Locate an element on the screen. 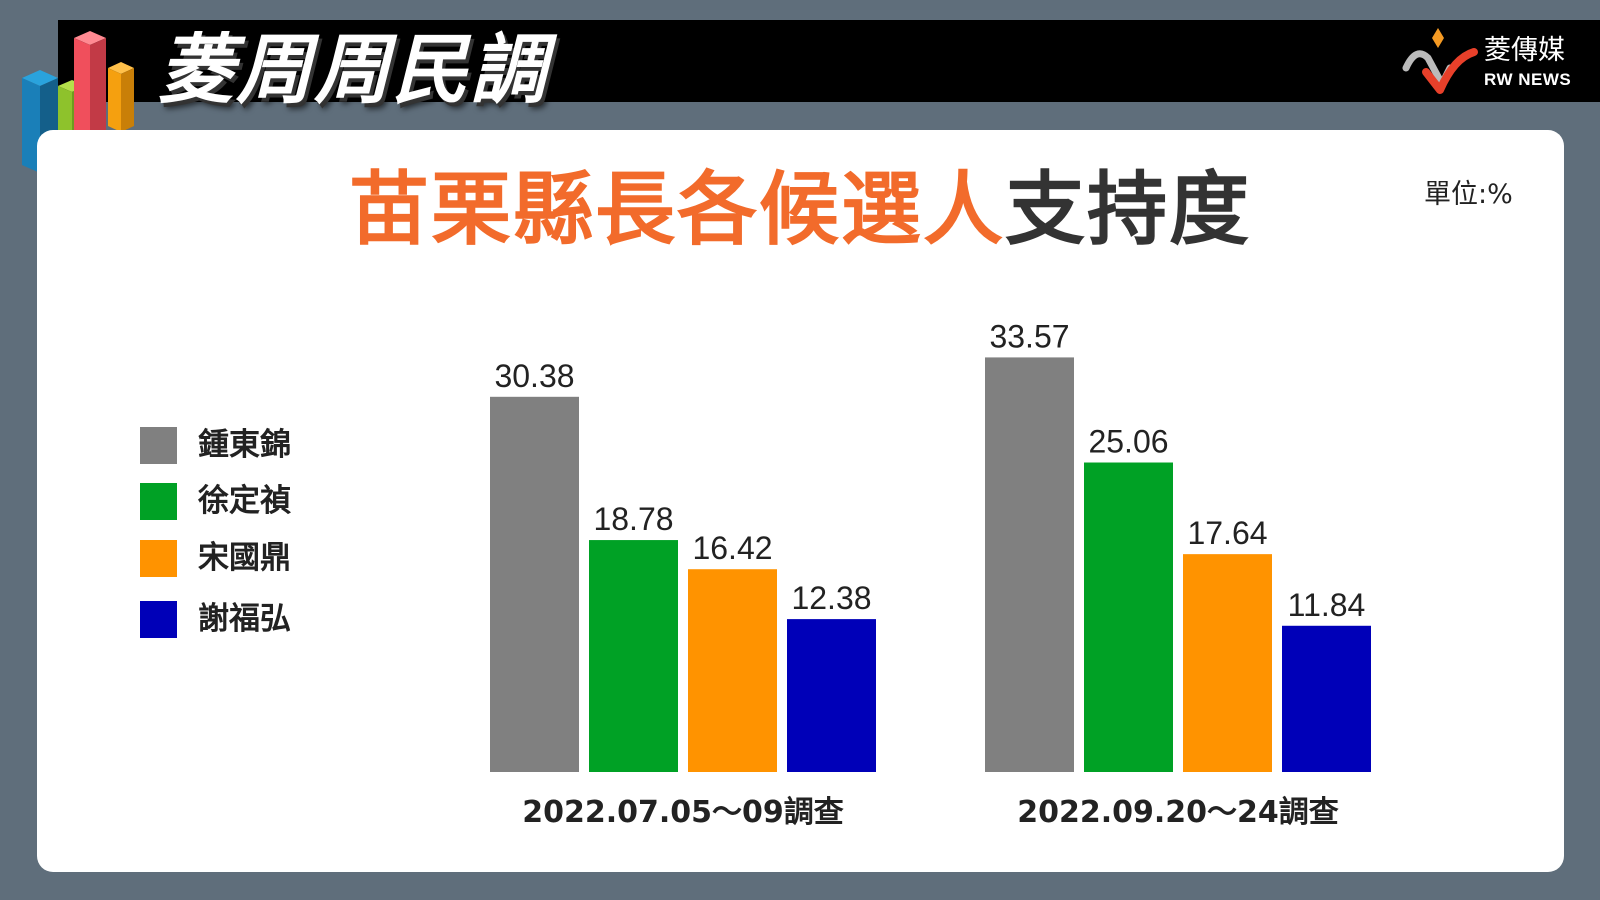 The width and height of the screenshot is (1600, 900). chart-title: 苗栗縣長各候選人支持度 is located at coordinates (800, 210).